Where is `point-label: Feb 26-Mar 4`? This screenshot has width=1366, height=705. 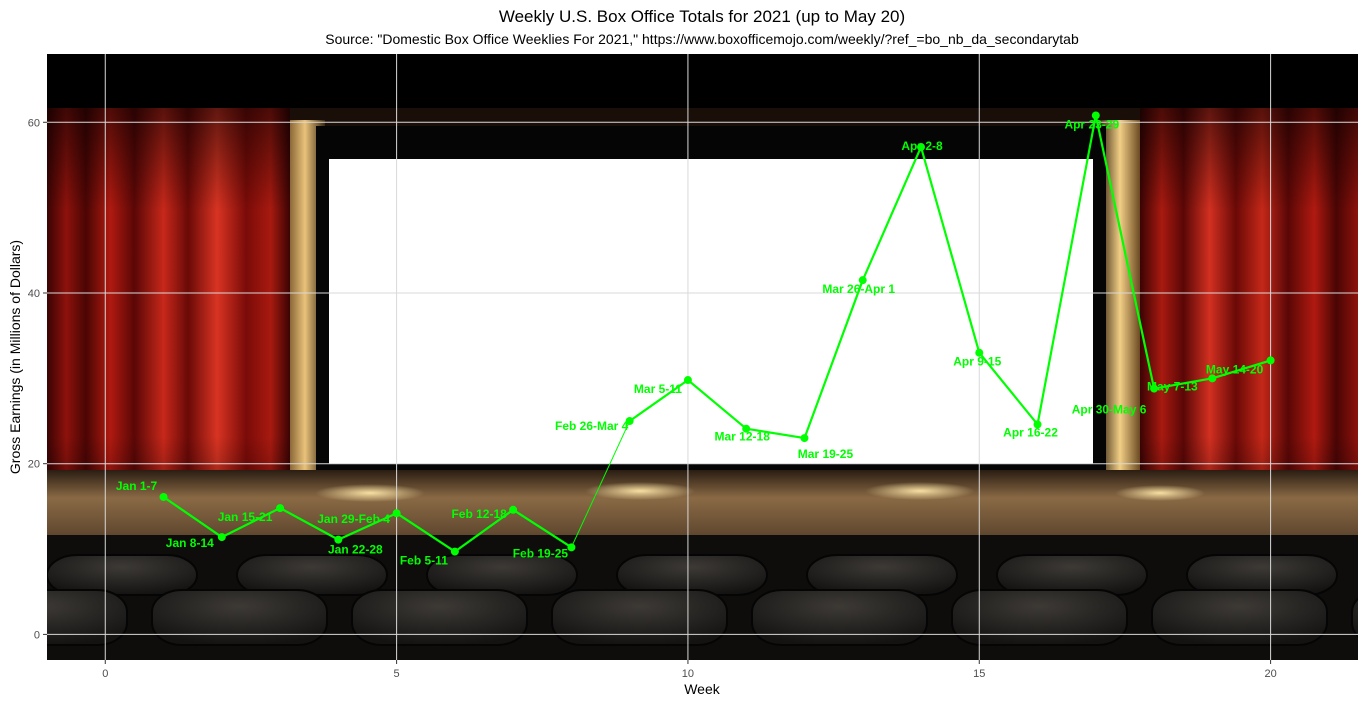 point-label: Feb 26-Mar 4 is located at coordinates (592, 426).